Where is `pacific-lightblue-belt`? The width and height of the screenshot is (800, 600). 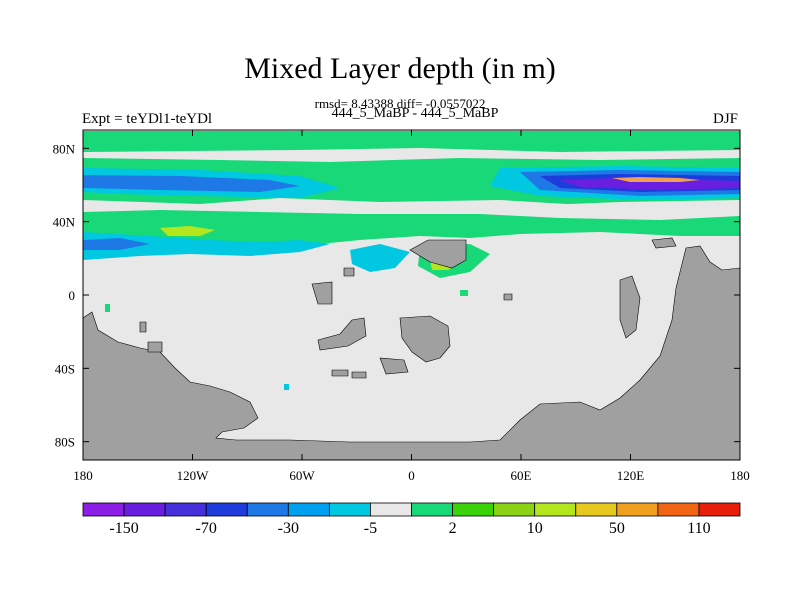
pacific-lightblue-belt is located at coordinates (206, 246).